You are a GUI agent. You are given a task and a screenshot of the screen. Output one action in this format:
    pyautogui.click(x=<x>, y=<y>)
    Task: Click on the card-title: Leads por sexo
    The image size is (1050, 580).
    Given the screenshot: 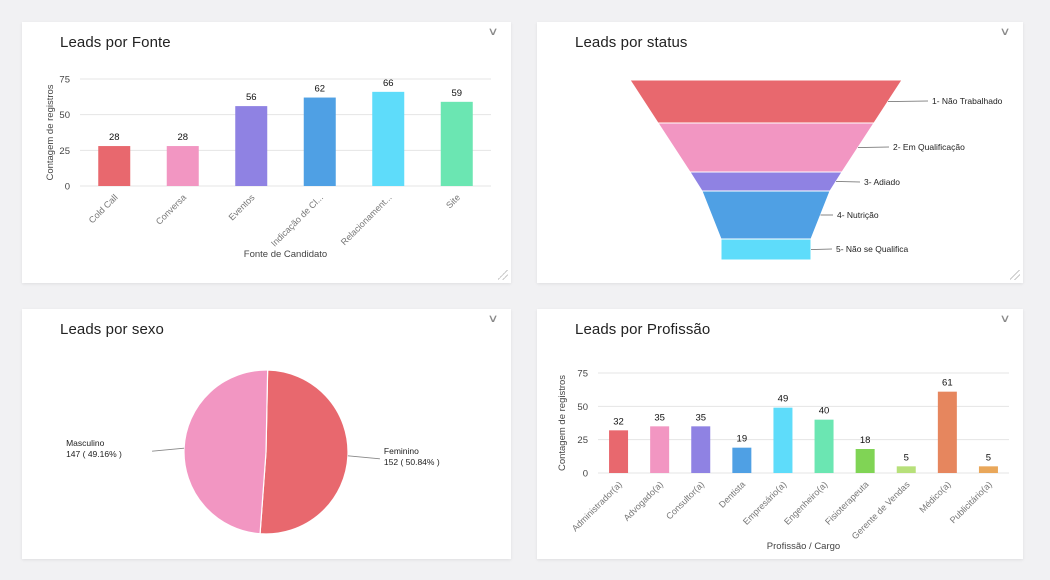 What is the action you would take?
    pyautogui.click(x=112, y=329)
    